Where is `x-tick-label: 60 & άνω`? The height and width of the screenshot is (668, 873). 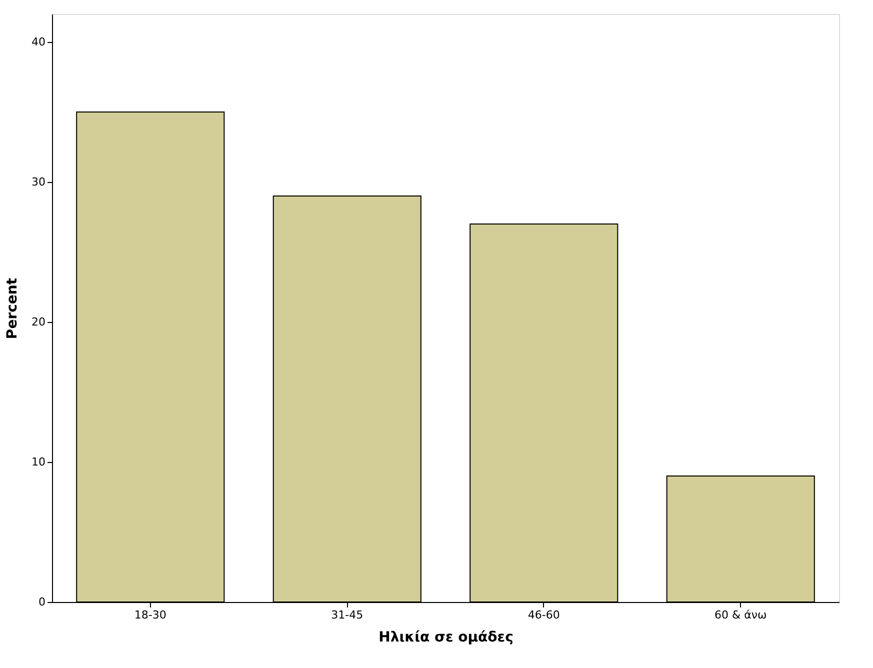
x-tick-label: 60 & άνω is located at coordinates (740, 615).